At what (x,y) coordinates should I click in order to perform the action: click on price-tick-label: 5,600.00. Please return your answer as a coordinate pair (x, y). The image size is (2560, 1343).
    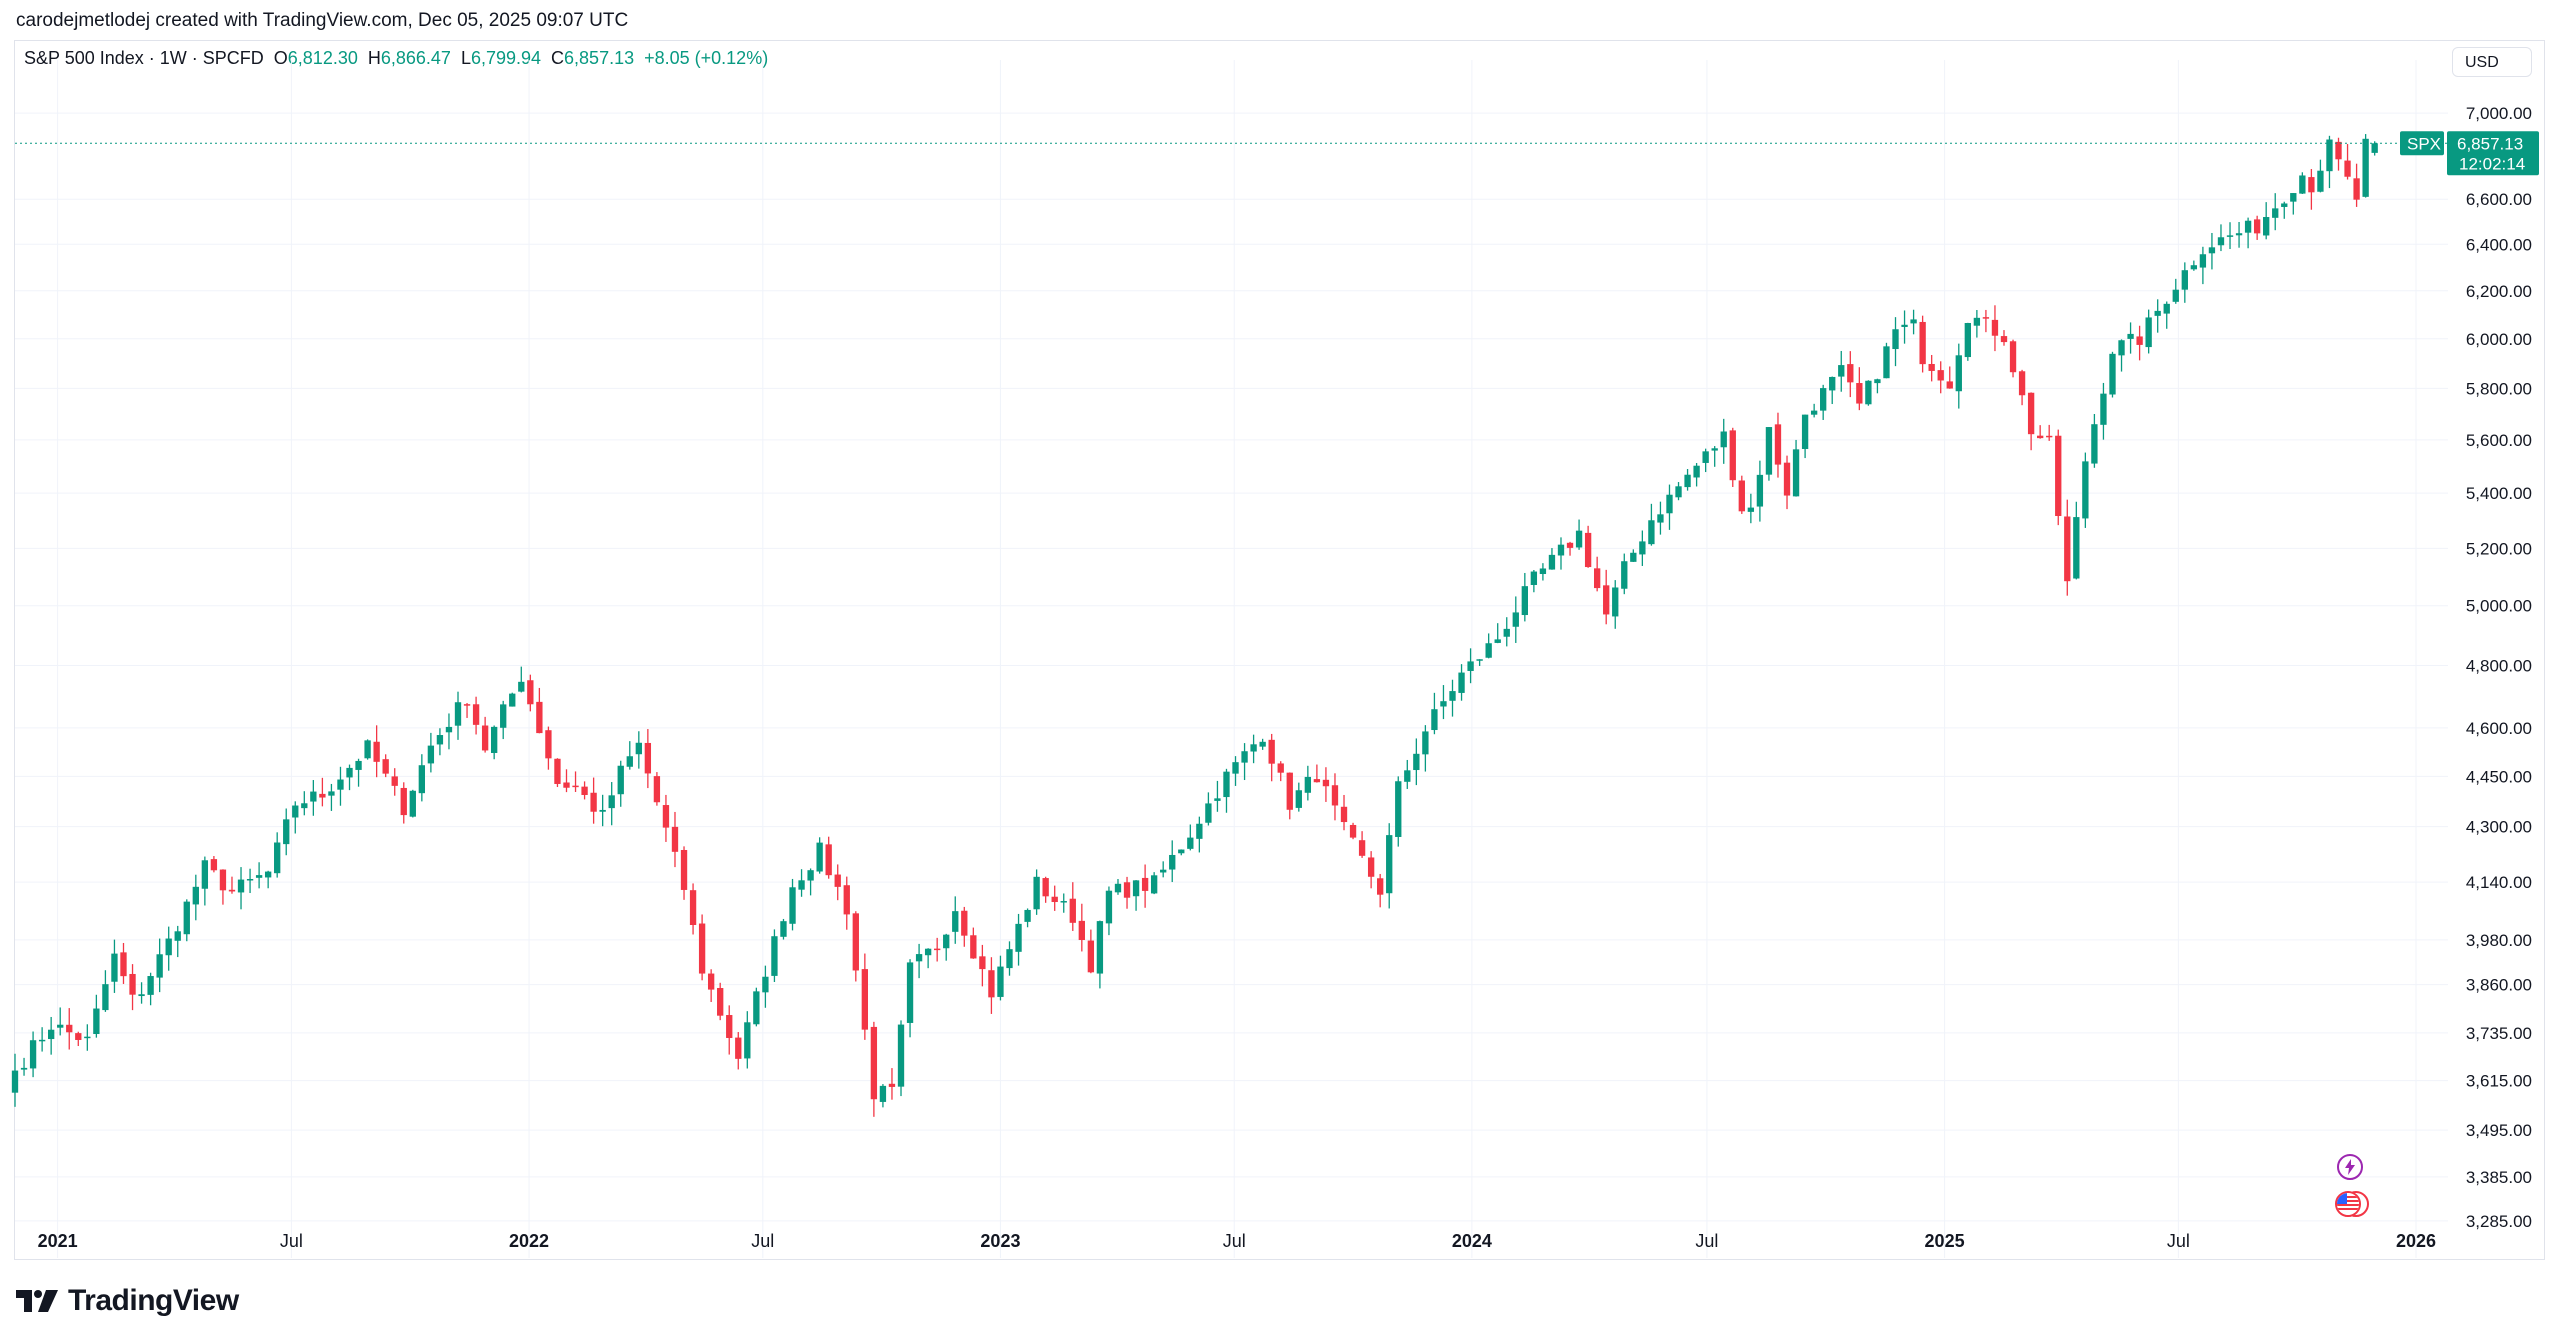
    Looking at the image, I should click on (2499, 440).